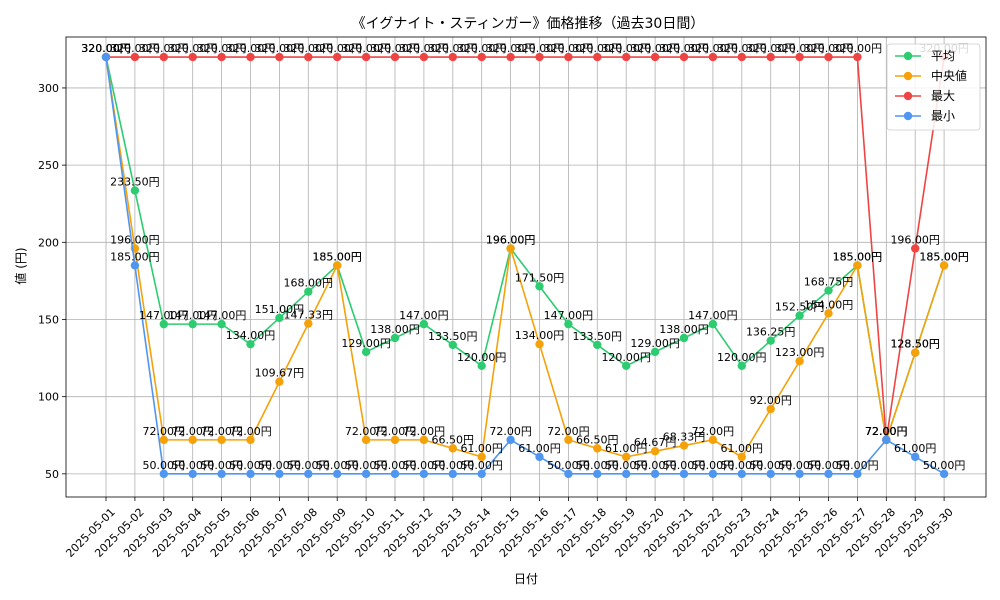  I want to click on data-label-1: 196.00円, so click(511, 239).